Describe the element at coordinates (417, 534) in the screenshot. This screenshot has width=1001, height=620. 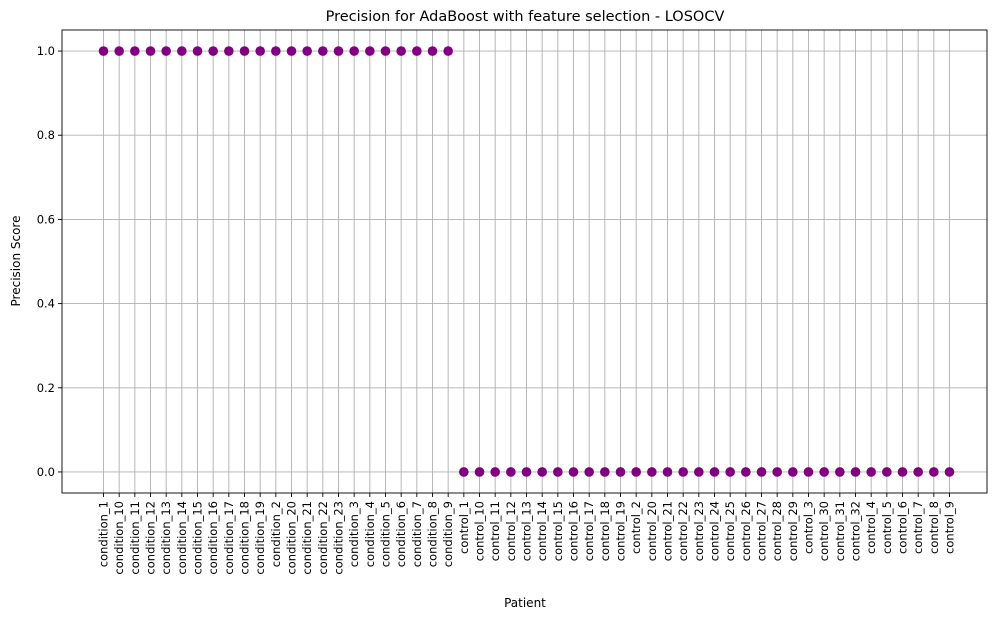
I see `x-tick-label: condition_7` at that location.